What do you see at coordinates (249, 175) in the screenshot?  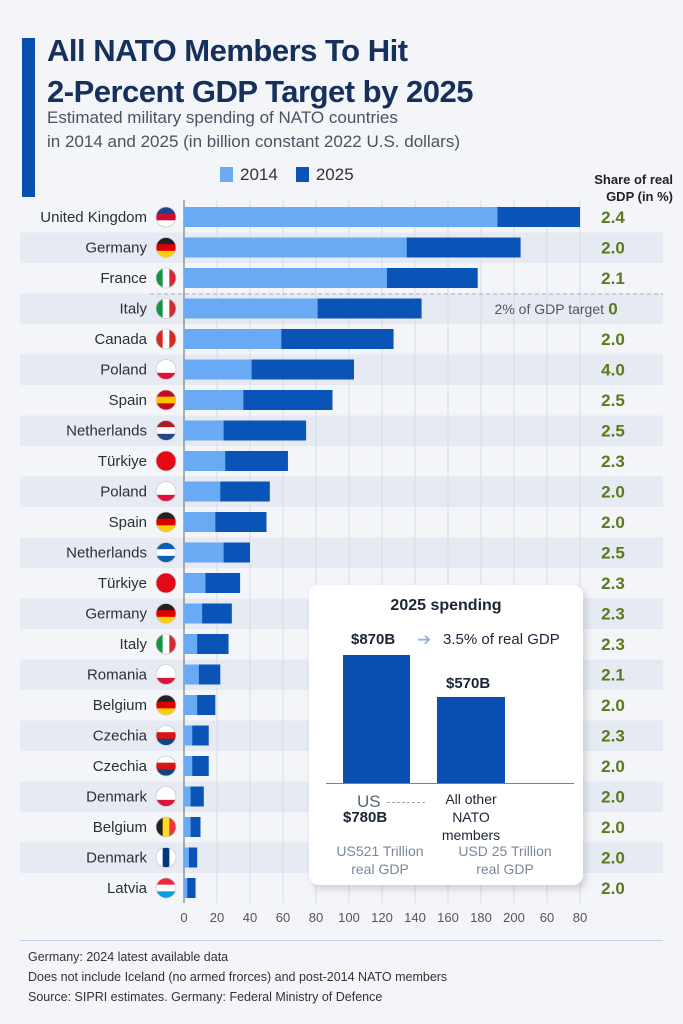 I see `legend-item-2014: 2014` at bounding box center [249, 175].